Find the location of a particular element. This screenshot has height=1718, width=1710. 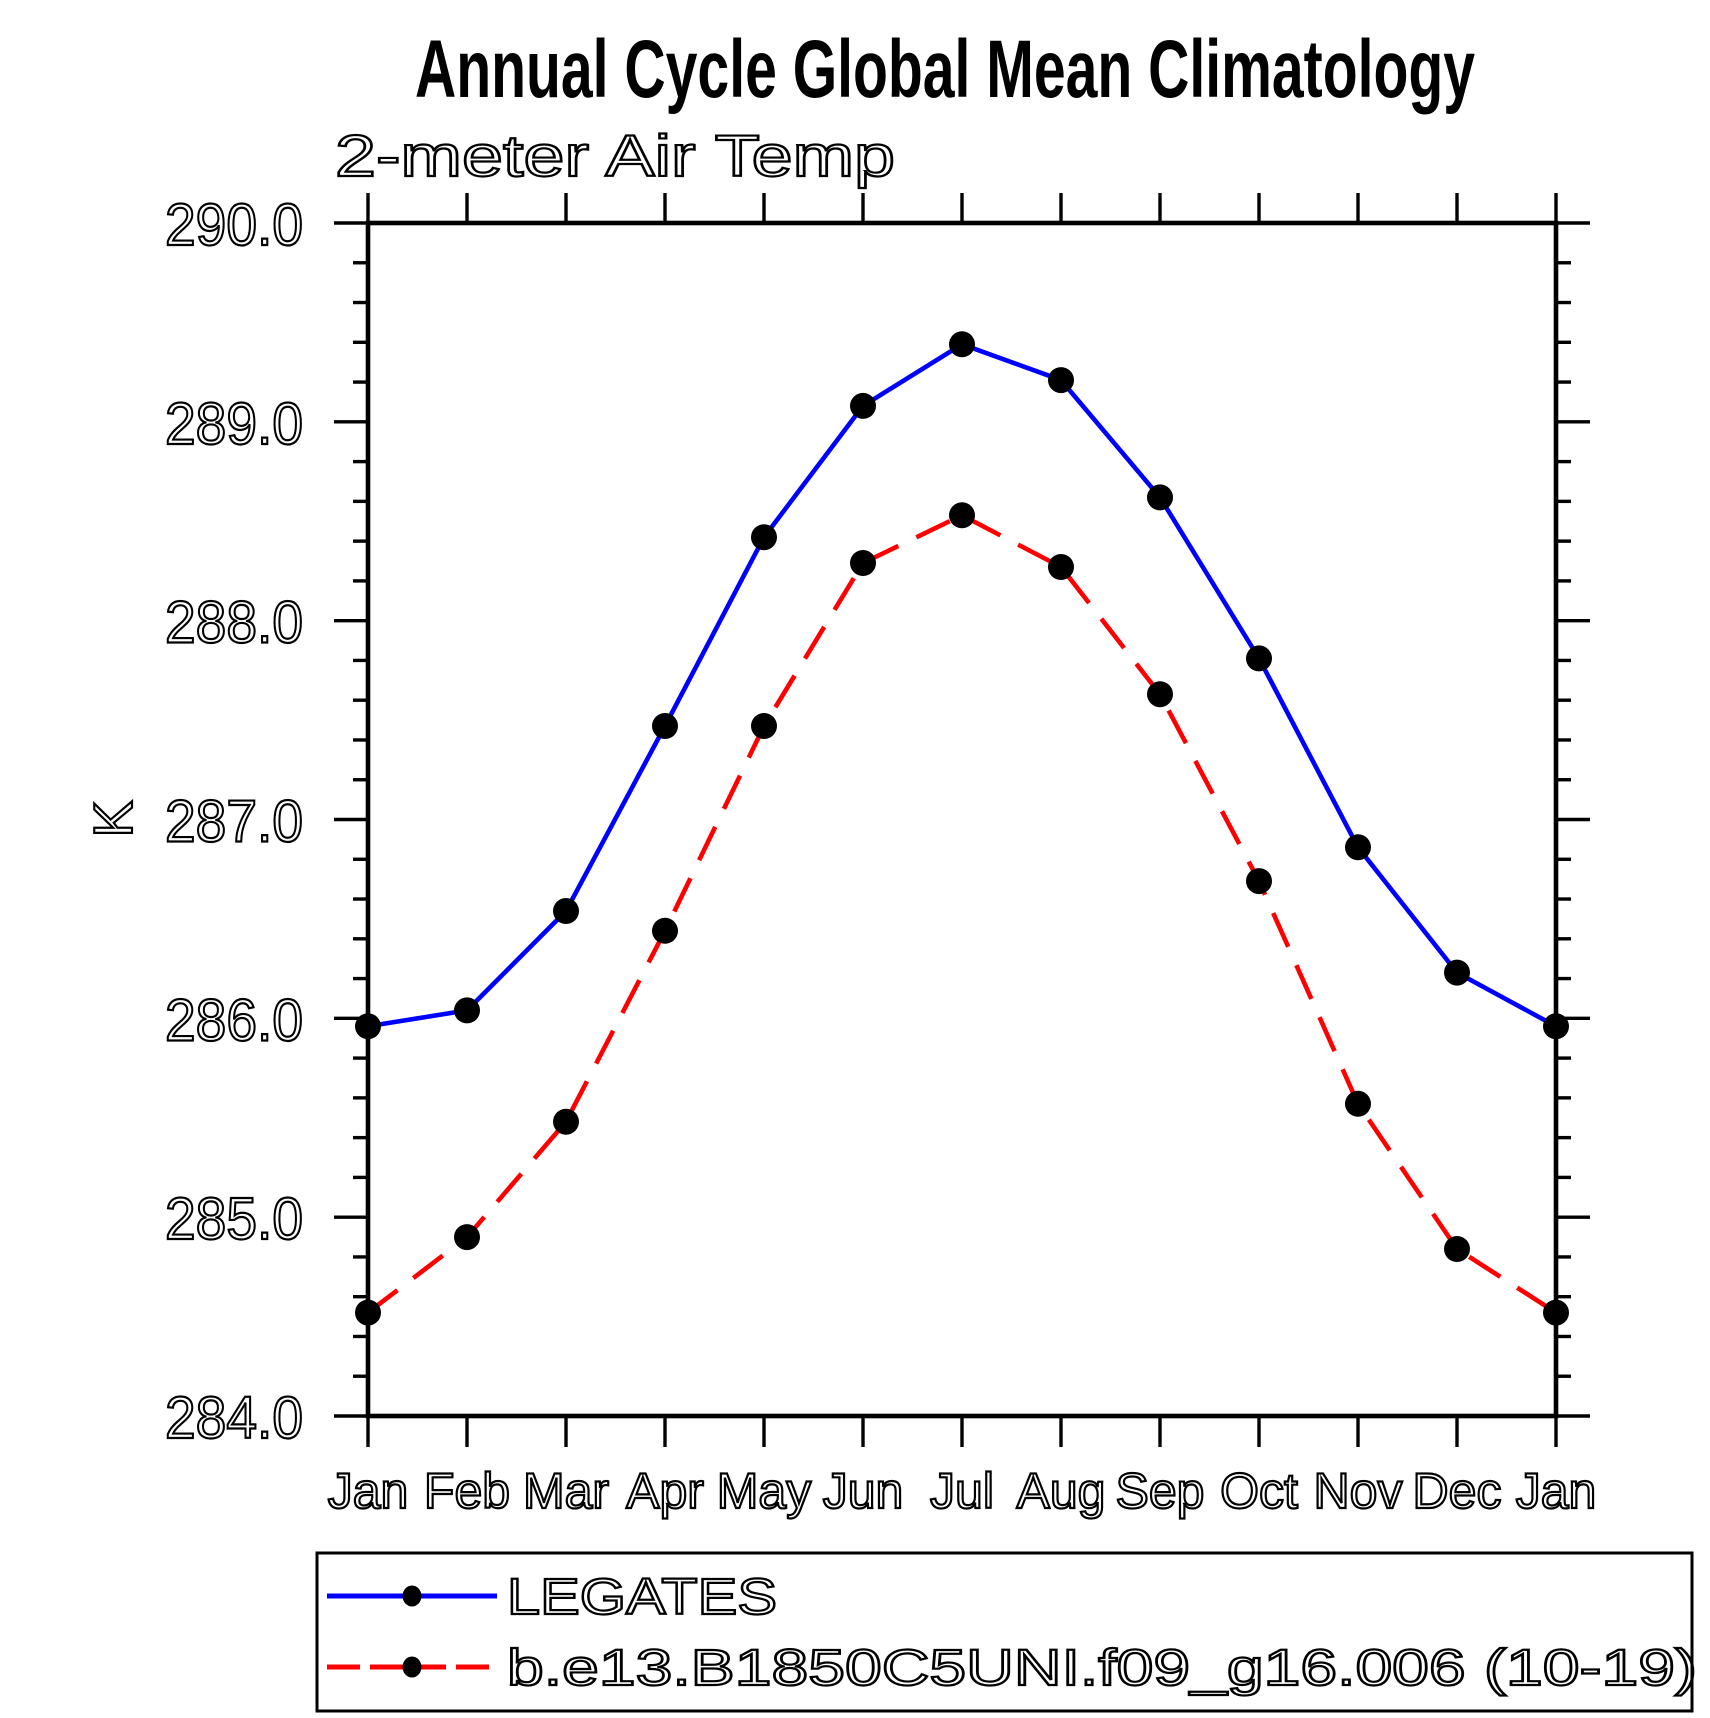

x-tick-label: Dec is located at coordinates (1457, 1491).